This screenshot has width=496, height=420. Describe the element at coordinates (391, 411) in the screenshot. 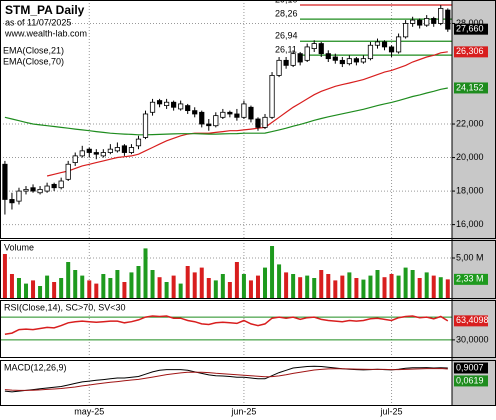

I see `x-tick-label: jul-25` at that location.